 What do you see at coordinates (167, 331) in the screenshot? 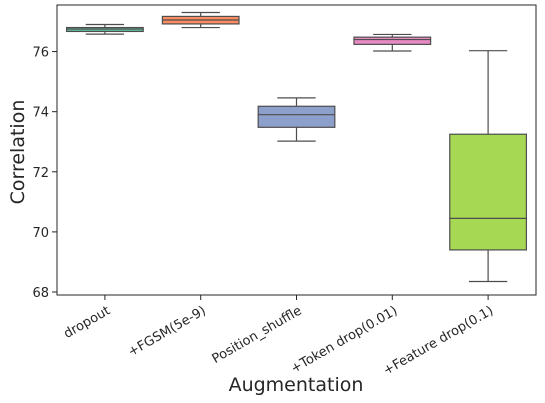
I see `x-tick-label: +FGSM(5e-9)` at bounding box center [167, 331].